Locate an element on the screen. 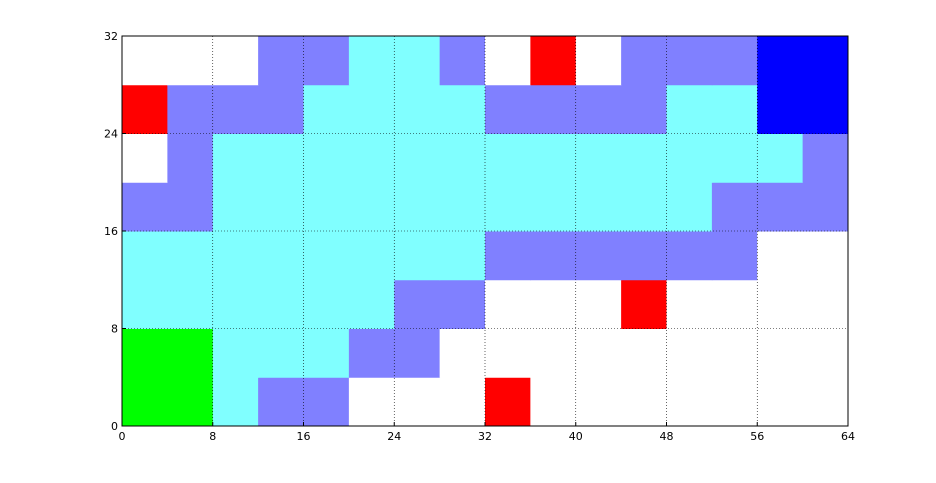 The image size is (936, 483). y-tick-label: 24 is located at coordinates (111, 134).